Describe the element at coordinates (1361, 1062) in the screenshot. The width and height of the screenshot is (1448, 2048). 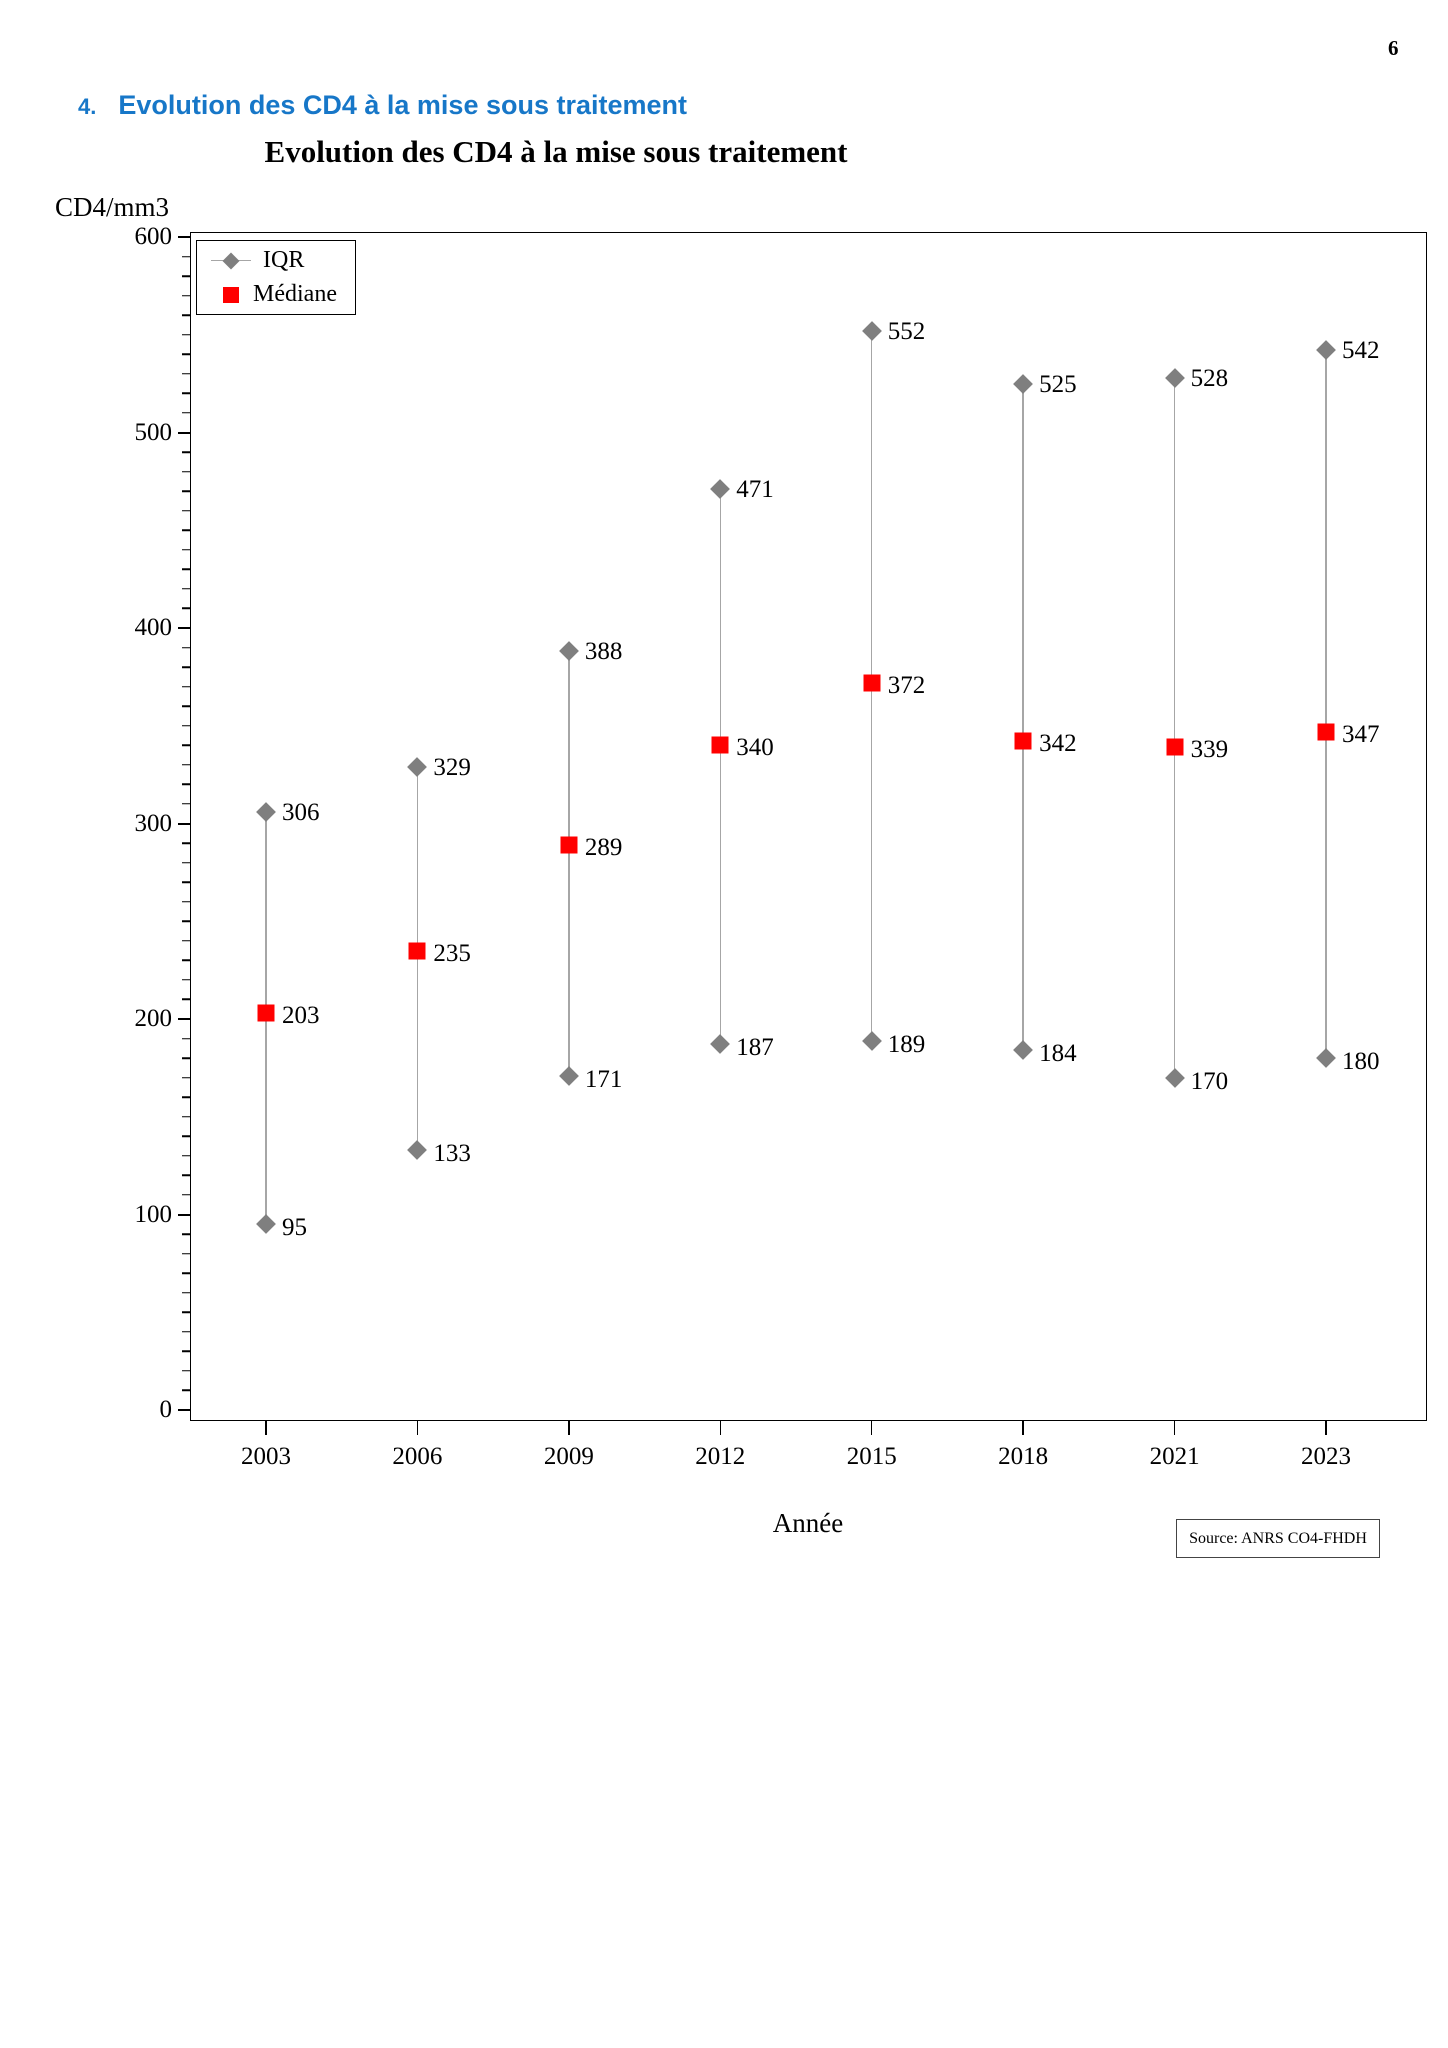
I see `iqr-lower-label: 180` at that location.